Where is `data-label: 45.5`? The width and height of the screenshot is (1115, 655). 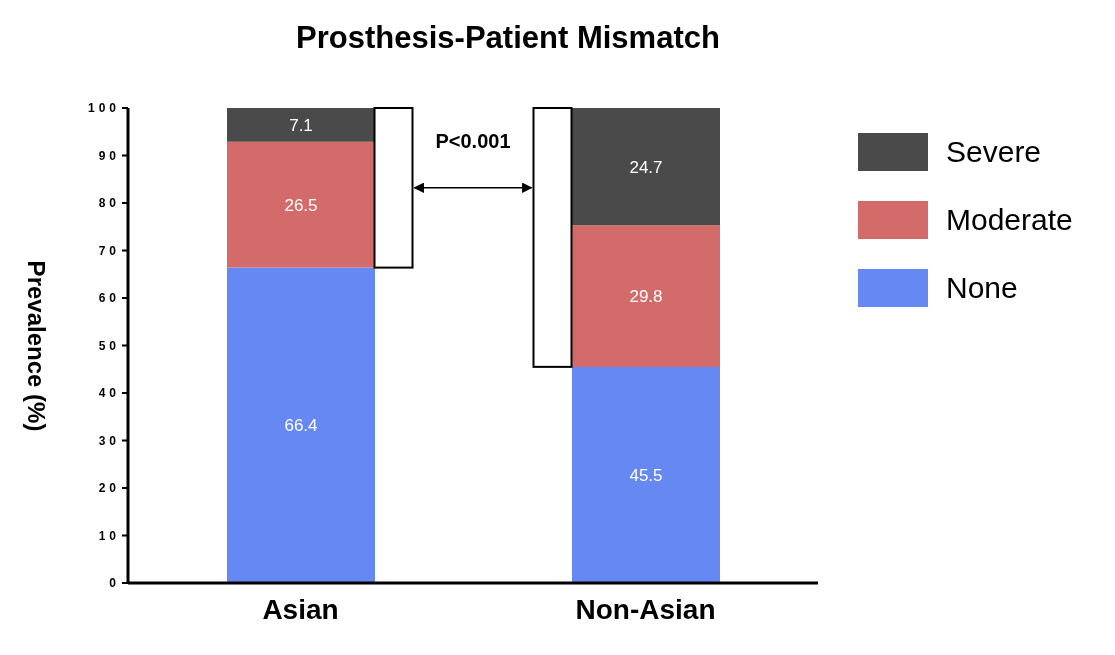 data-label: 45.5 is located at coordinates (646, 475).